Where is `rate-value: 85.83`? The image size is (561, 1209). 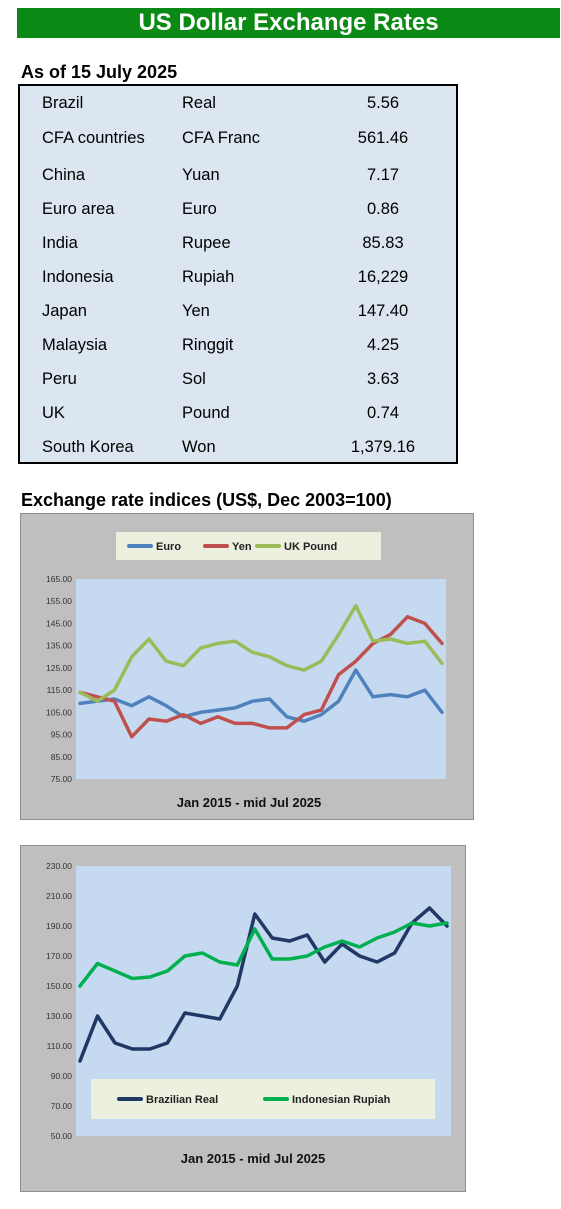
rate-value: 85.83 is located at coordinates (383, 243).